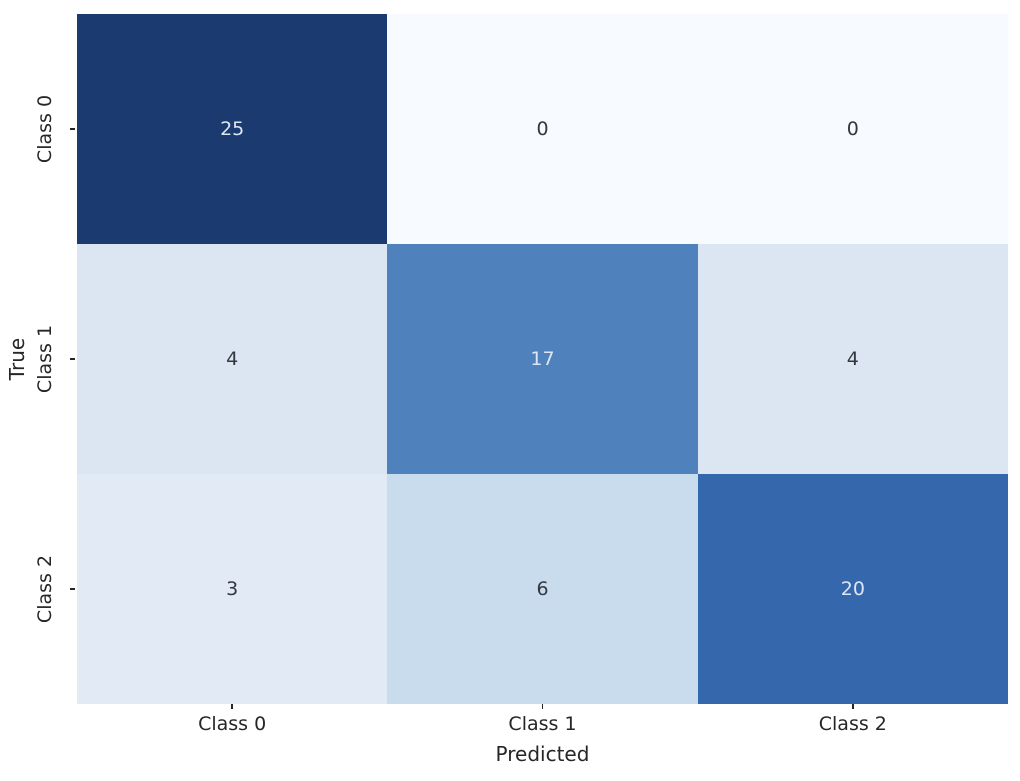  I want to click on y-axis-title: True, so click(17, 359).